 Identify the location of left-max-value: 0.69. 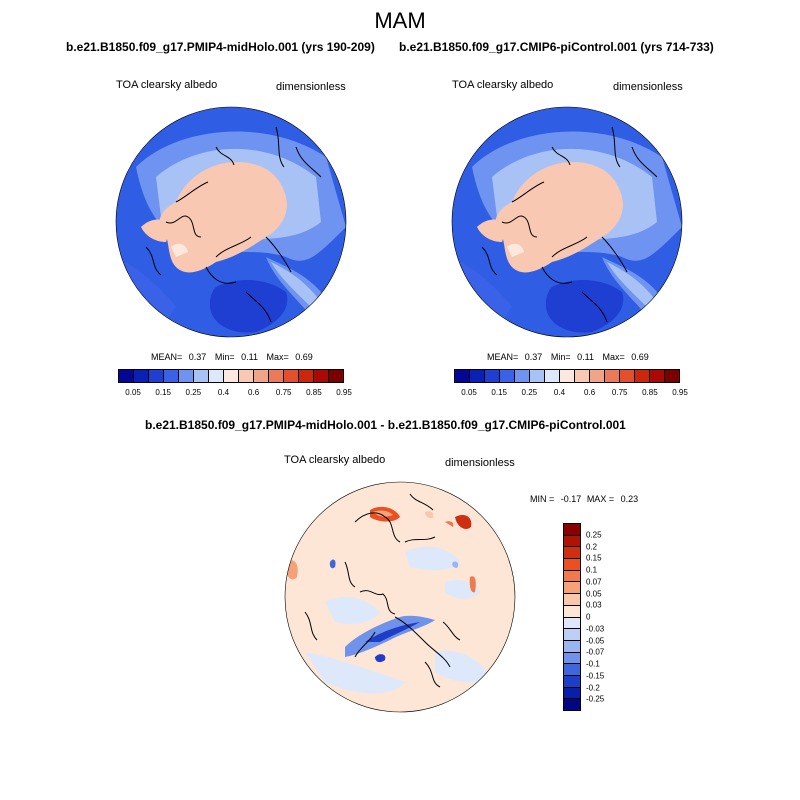
(304, 357).